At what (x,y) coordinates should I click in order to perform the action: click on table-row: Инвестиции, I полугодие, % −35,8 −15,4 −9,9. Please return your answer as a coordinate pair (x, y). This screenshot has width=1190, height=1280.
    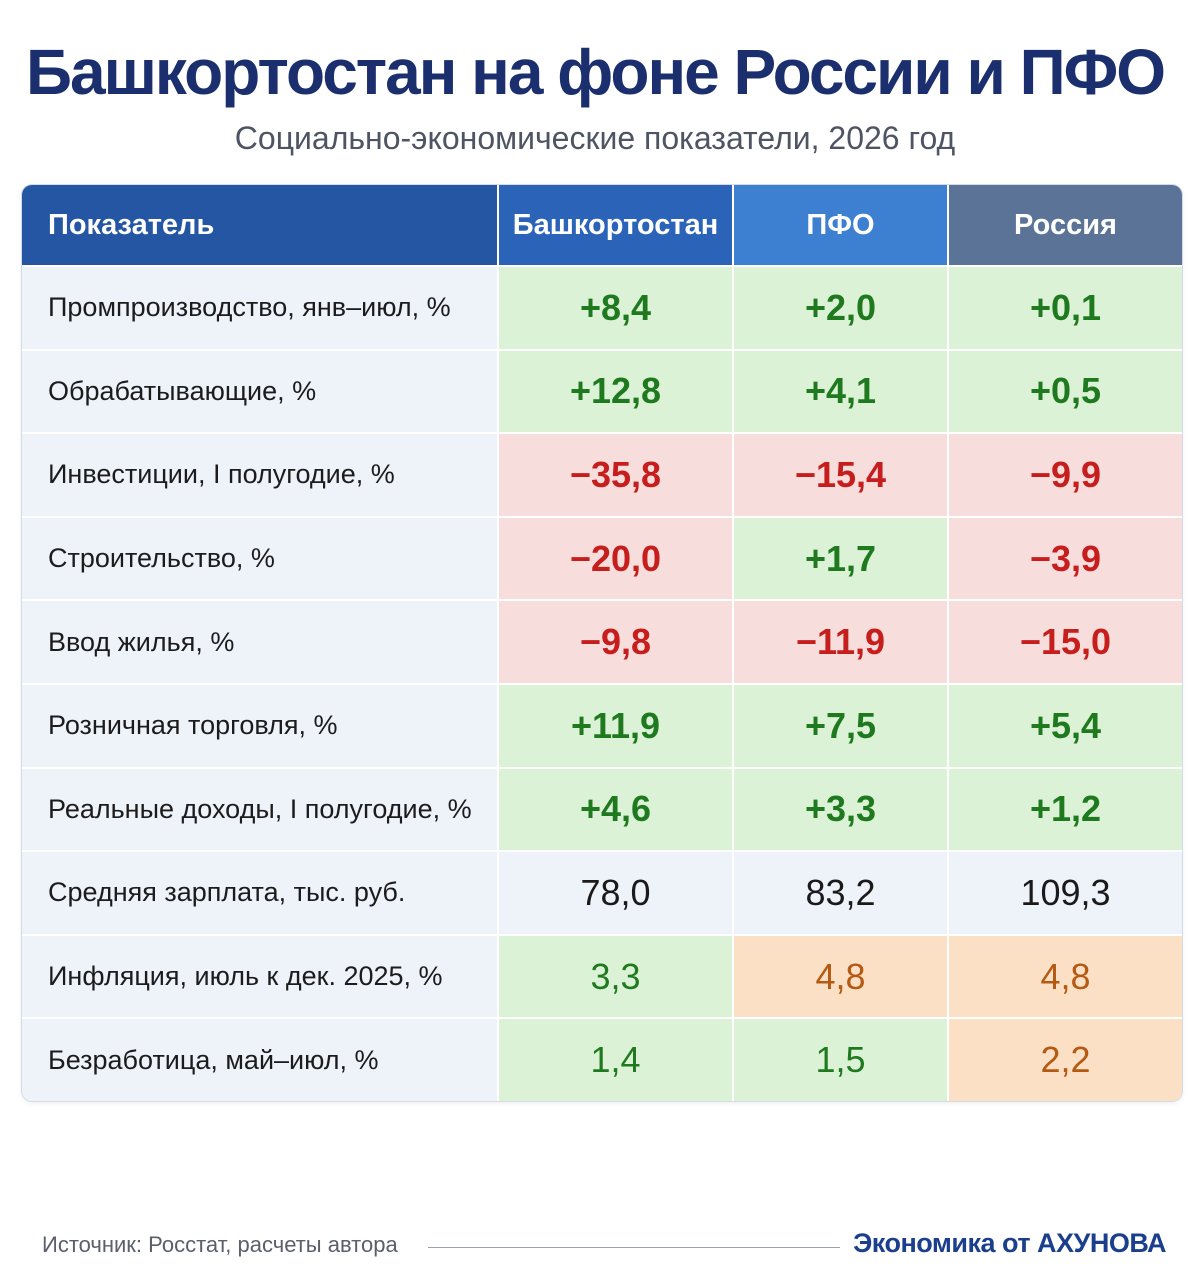
    Looking at the image, I should click on (602, 474).